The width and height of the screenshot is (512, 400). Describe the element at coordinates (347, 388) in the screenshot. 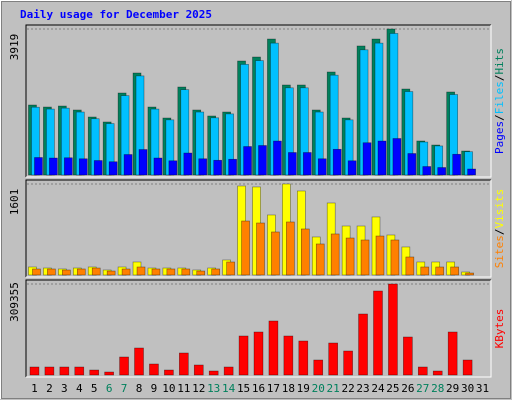

I see `x-tick-label: 22` at that location.